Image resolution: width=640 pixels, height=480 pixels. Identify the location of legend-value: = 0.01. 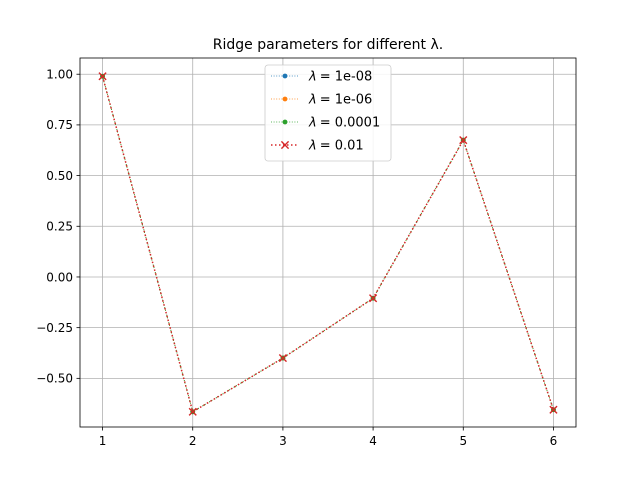
(342, 146).